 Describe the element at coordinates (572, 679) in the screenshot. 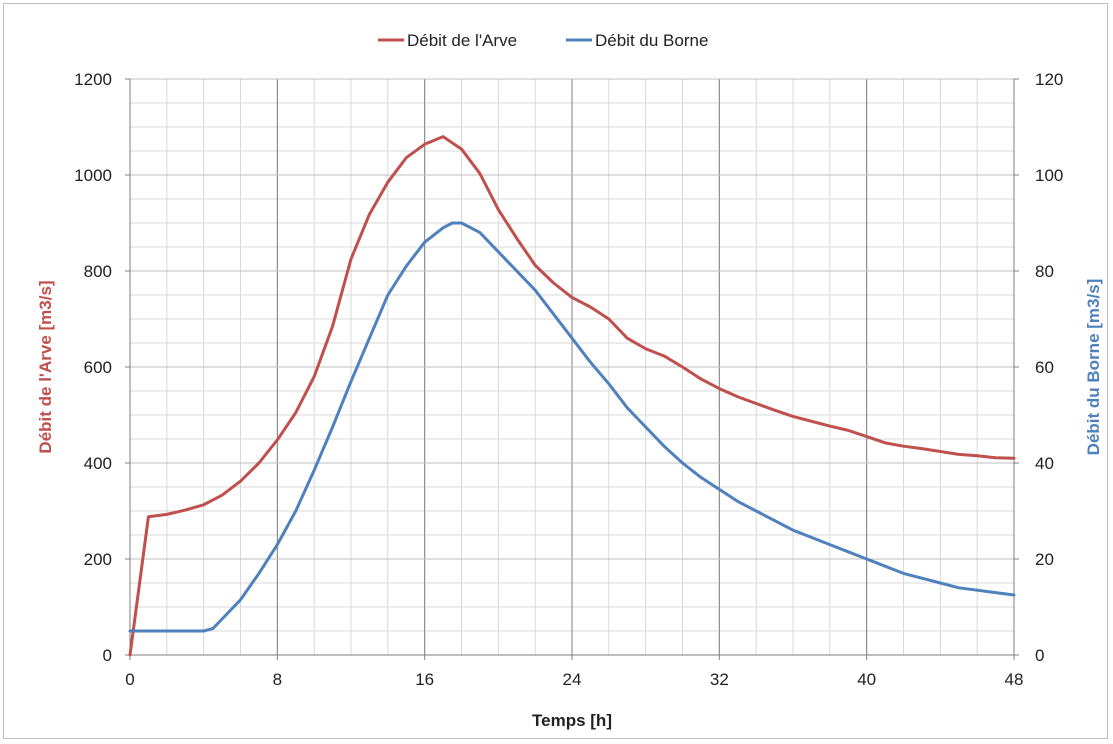

I see `x-tick-label: 24` at that location.